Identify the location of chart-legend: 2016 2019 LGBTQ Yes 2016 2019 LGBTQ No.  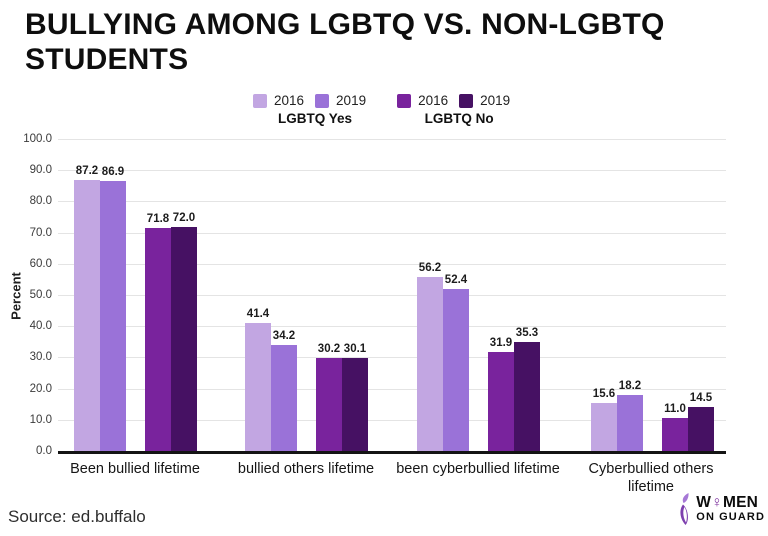
(387, 109).